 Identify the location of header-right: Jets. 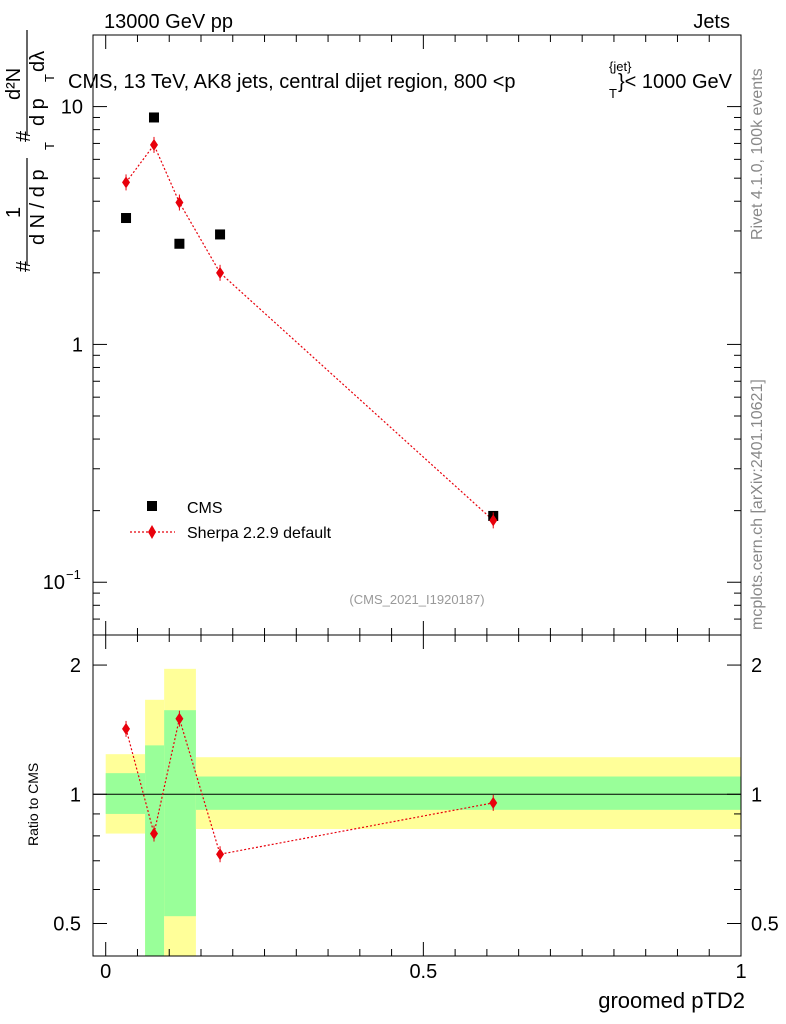
(711, 22).